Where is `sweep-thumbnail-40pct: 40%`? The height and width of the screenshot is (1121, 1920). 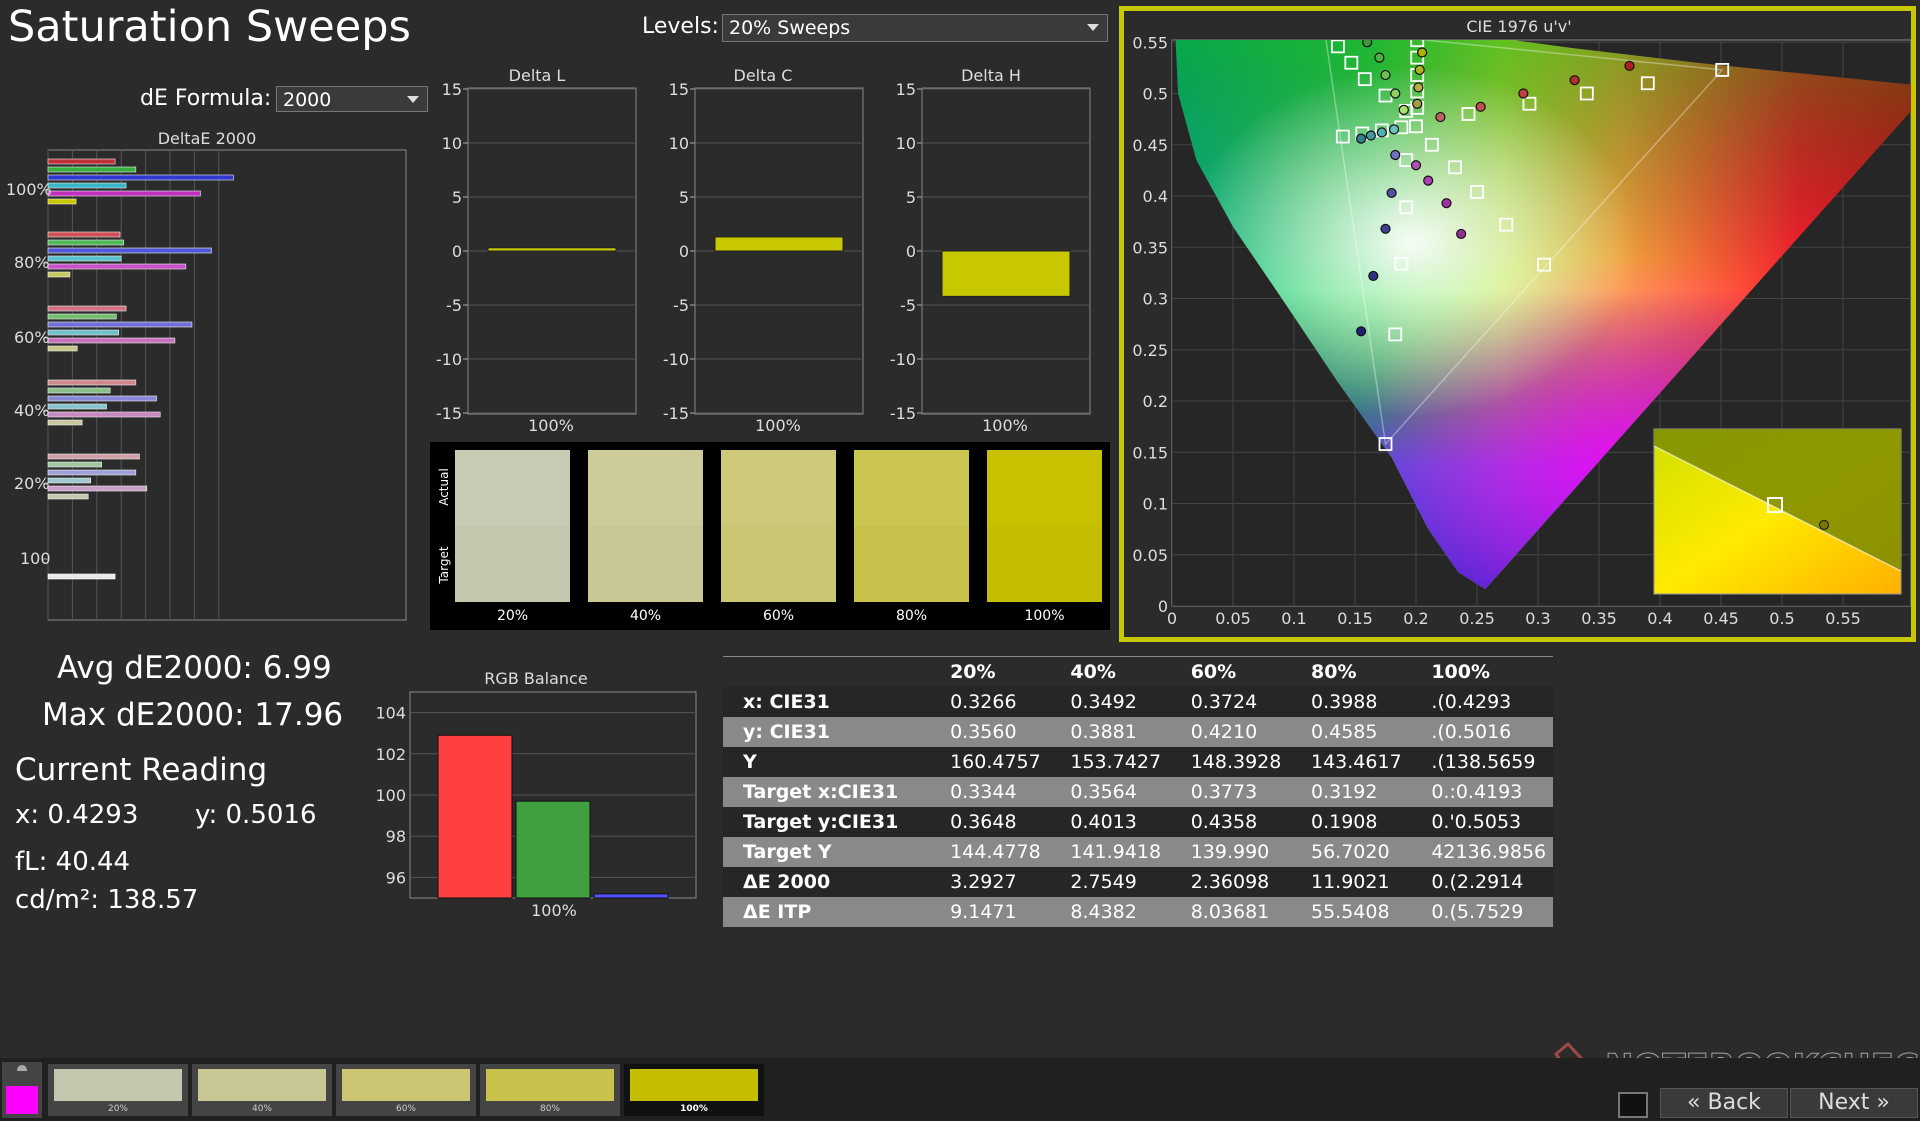
sweep-thumbnail-40pct: 40% is located at coordinates (262, 1090).